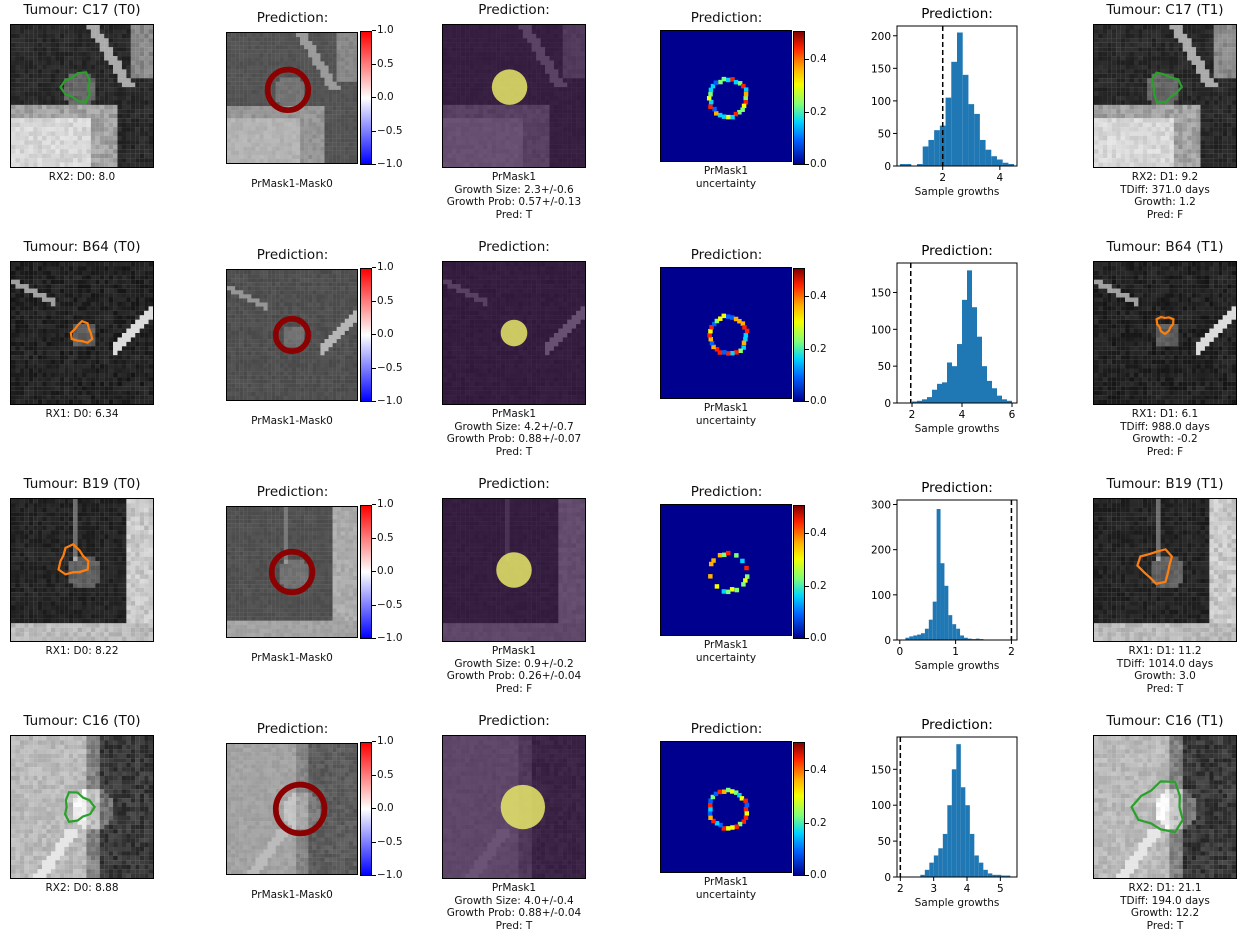 Image resolution: width=1239 pixels, height=938 pixels. Describe the element at coordinates (514, 651) in the screenshot. I see `mask-caption-line: PrMask1` at that location.